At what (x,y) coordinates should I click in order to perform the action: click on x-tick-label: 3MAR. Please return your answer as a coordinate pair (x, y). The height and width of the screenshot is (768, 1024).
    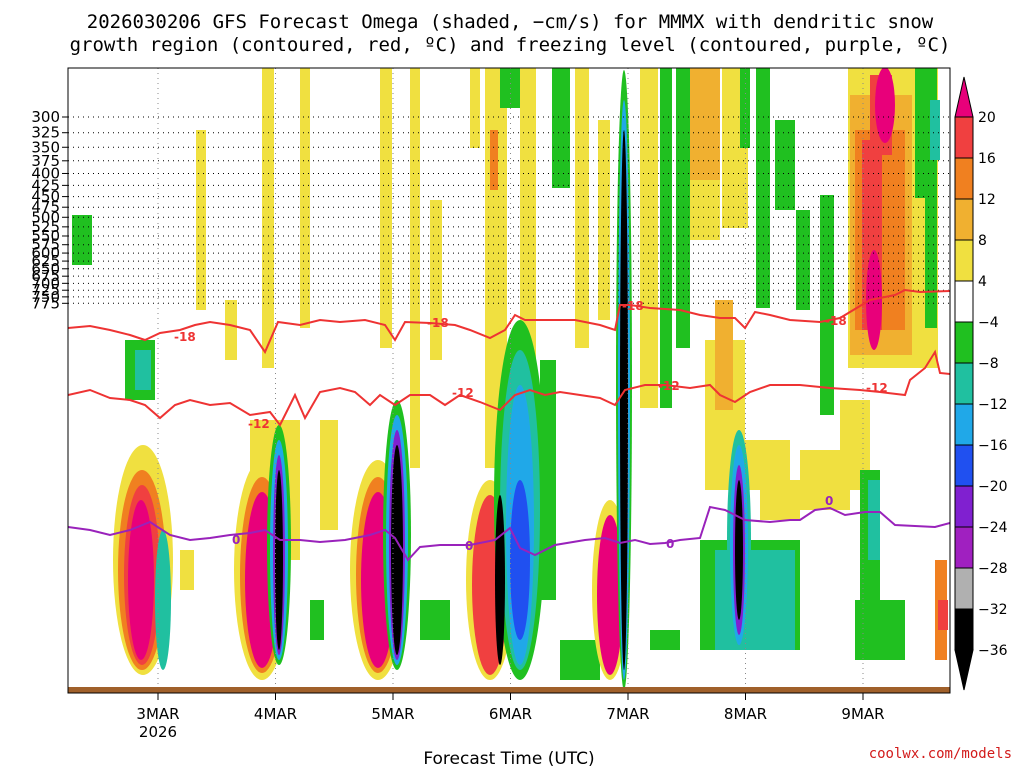
    Looking at the image, I should click on (157, 714).